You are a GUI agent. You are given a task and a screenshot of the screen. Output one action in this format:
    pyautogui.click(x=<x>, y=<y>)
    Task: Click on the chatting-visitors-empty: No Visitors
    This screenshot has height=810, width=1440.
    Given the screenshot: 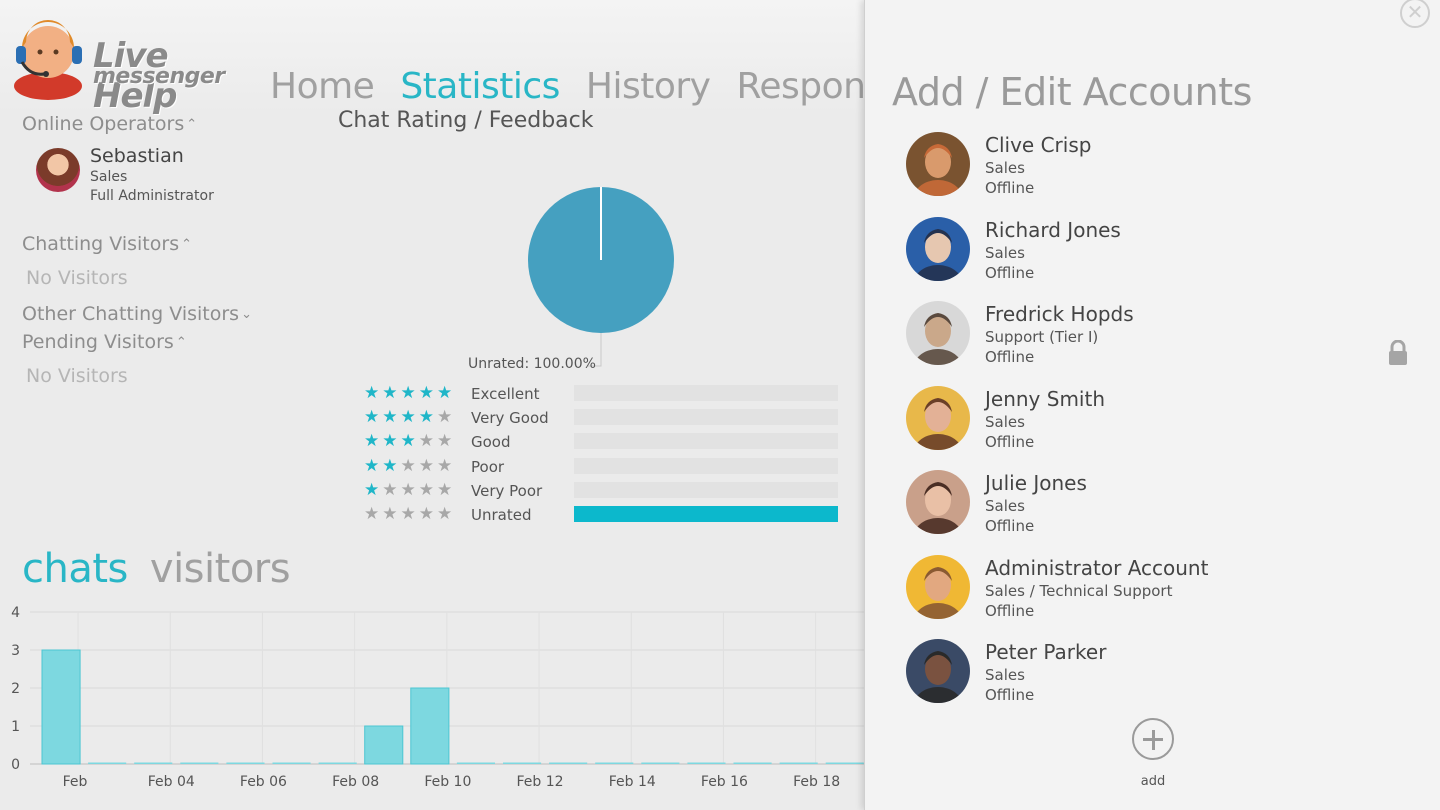 What is the action you would take?
    pyautogui.click(x=77, y=278)
    